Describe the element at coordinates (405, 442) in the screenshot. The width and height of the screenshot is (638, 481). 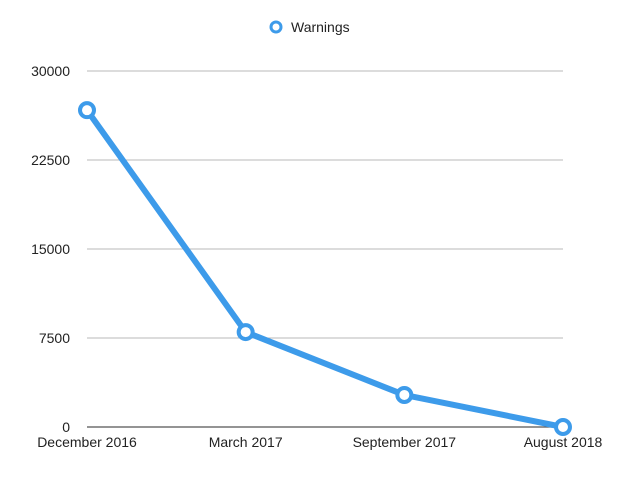
I see `x-tick-label: September 2017` at that location.